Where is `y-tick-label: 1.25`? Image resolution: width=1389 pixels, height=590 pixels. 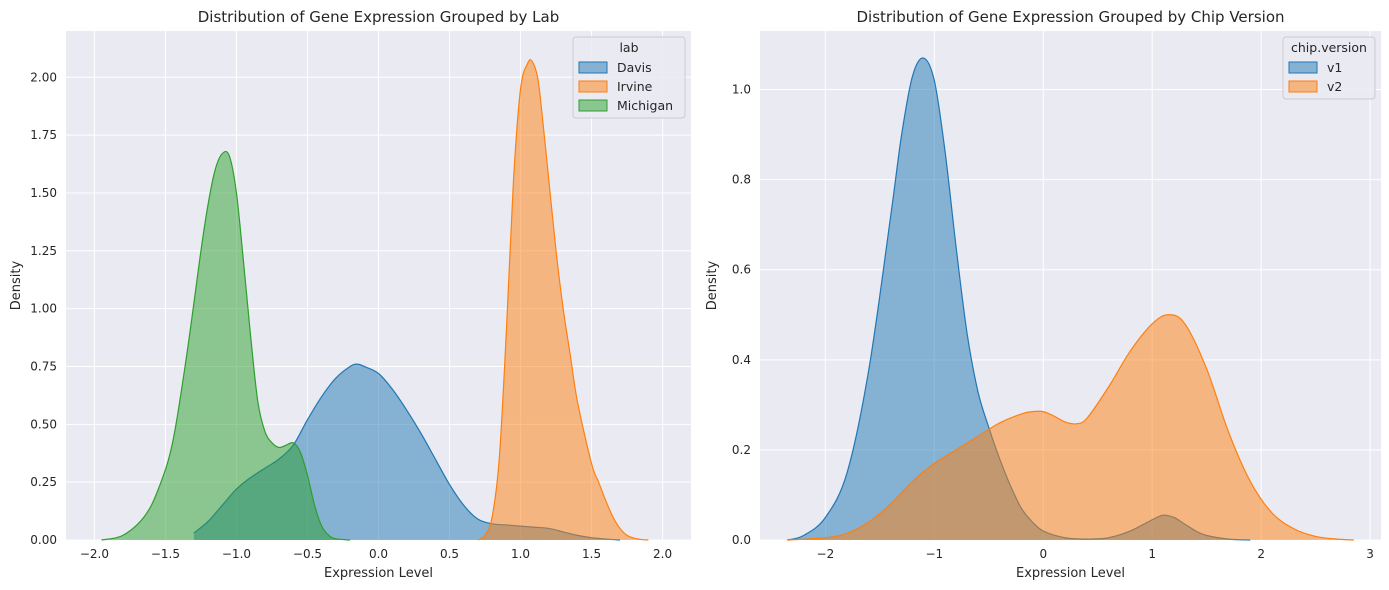
y-tick-label: 1.25 is located at coordinates (43, 251).